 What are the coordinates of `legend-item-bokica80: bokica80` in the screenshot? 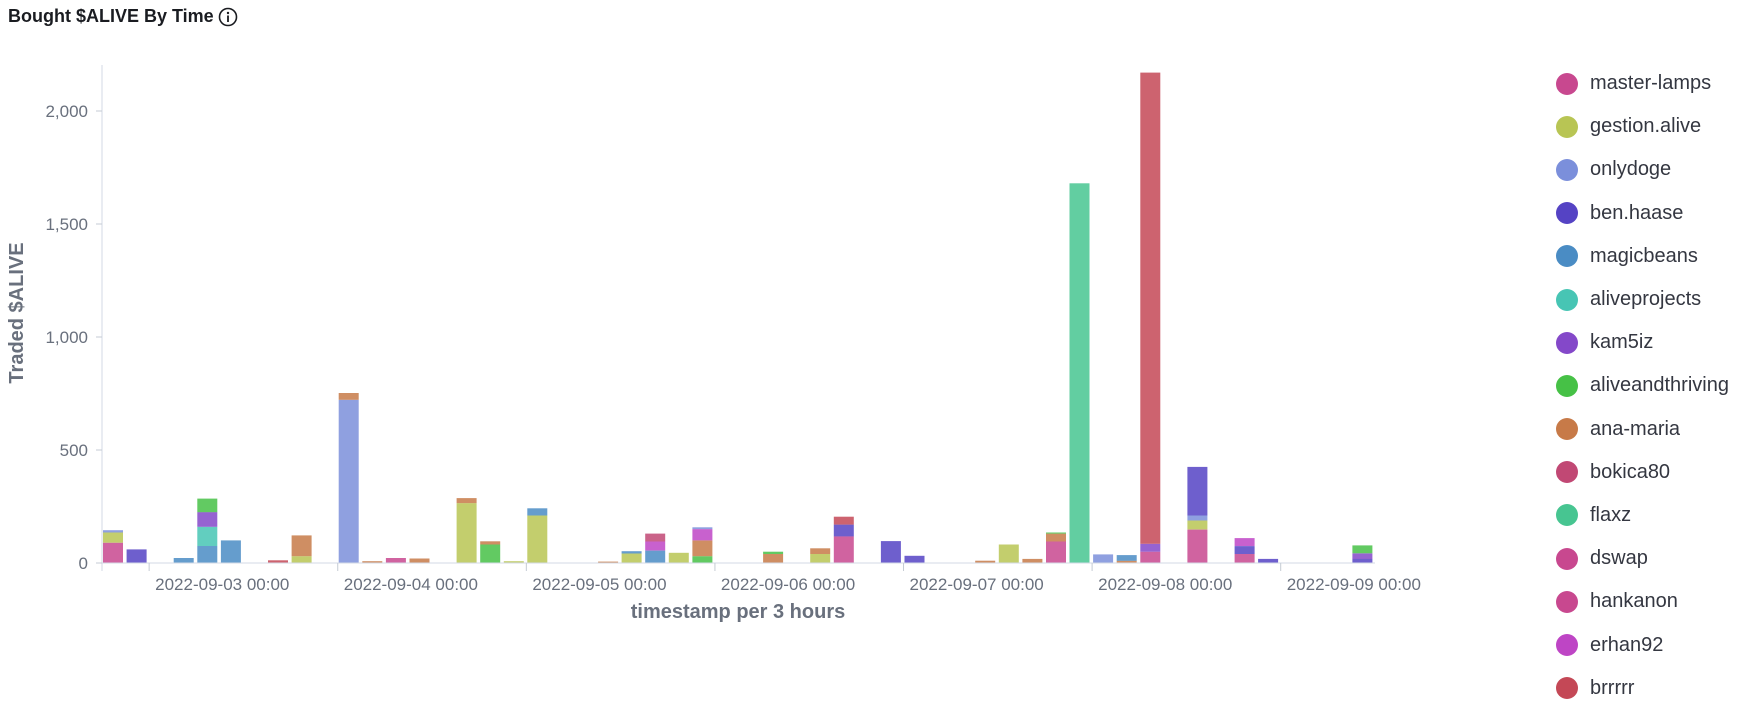 It's located at (1642, 472).